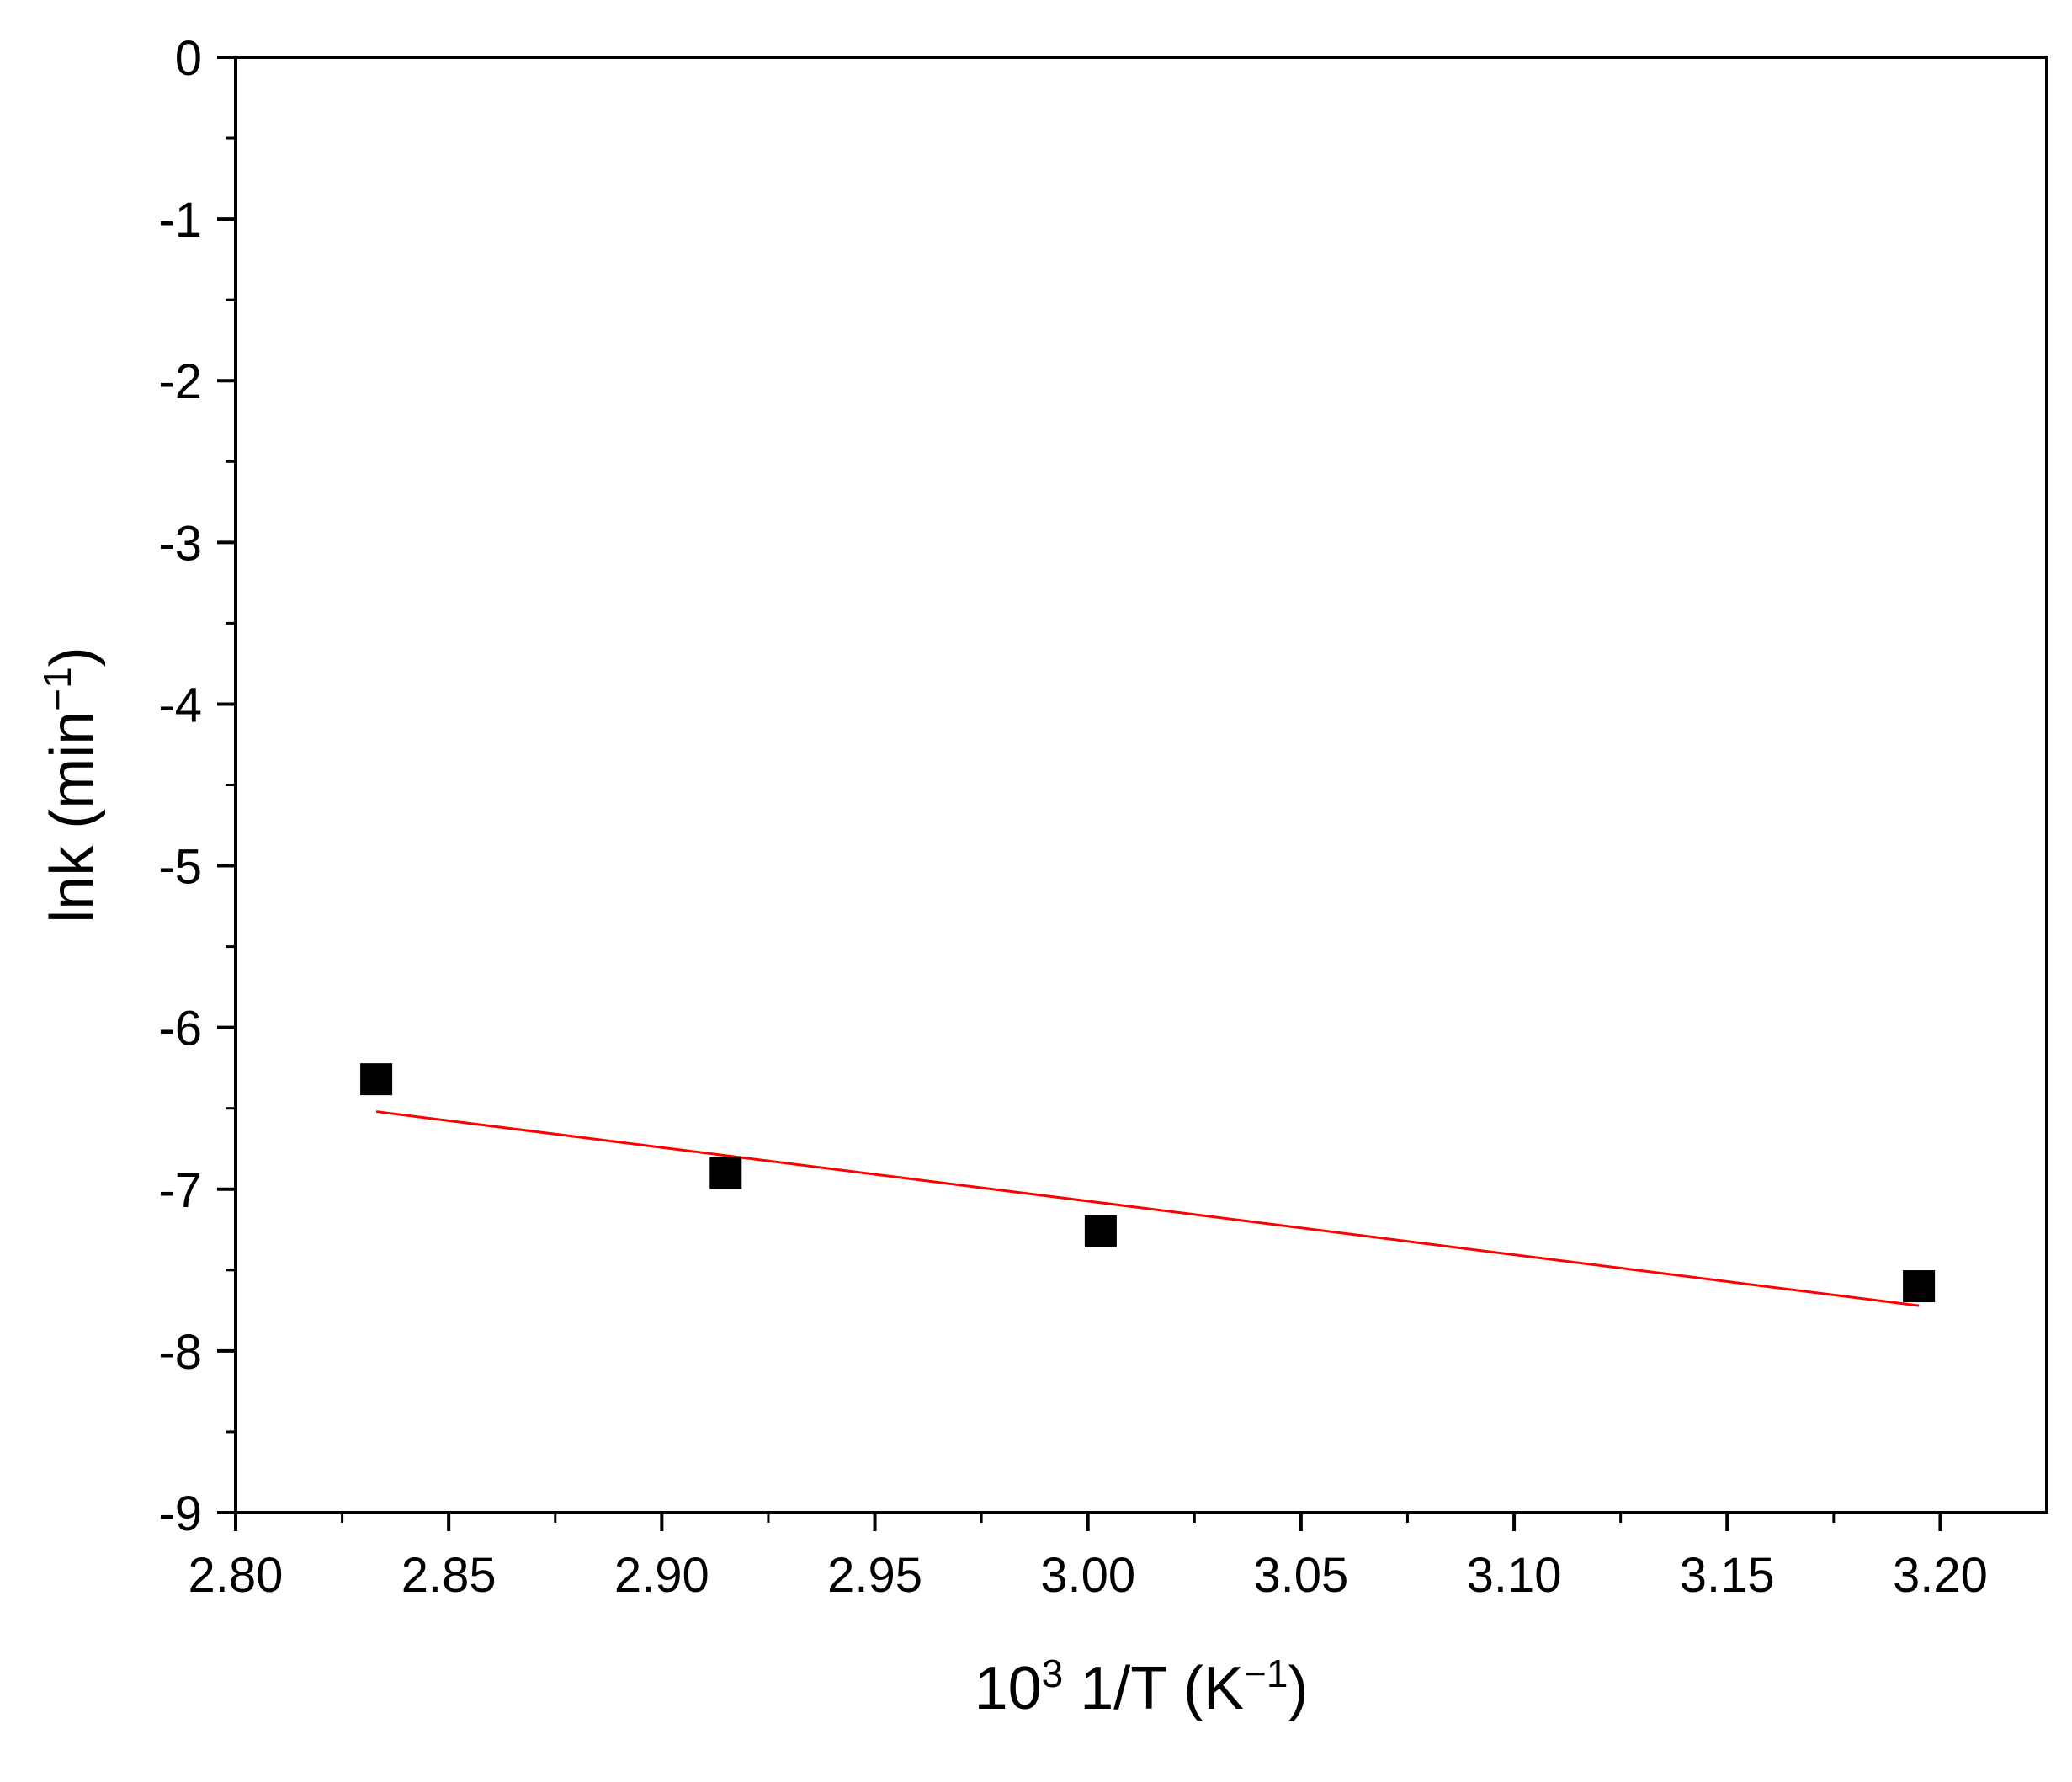 The image size is (2072, 1782). Describe the element at coordinates (449, 1576) in the screenshot. I see `x-tick-label: 2.85` at that location.